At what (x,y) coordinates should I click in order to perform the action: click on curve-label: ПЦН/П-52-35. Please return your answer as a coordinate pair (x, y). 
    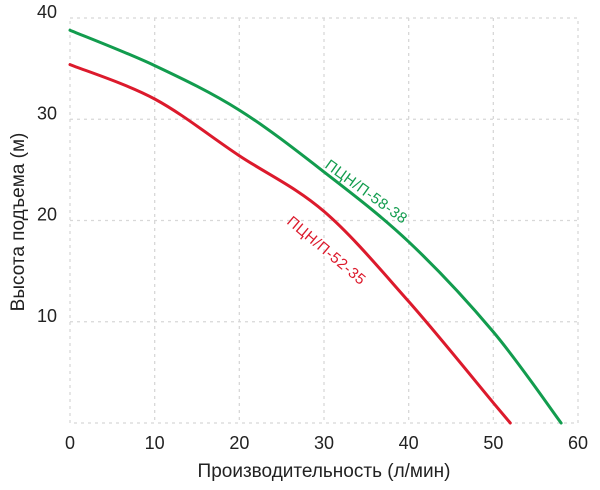
    Looking at the image, I should click on (326, 251).